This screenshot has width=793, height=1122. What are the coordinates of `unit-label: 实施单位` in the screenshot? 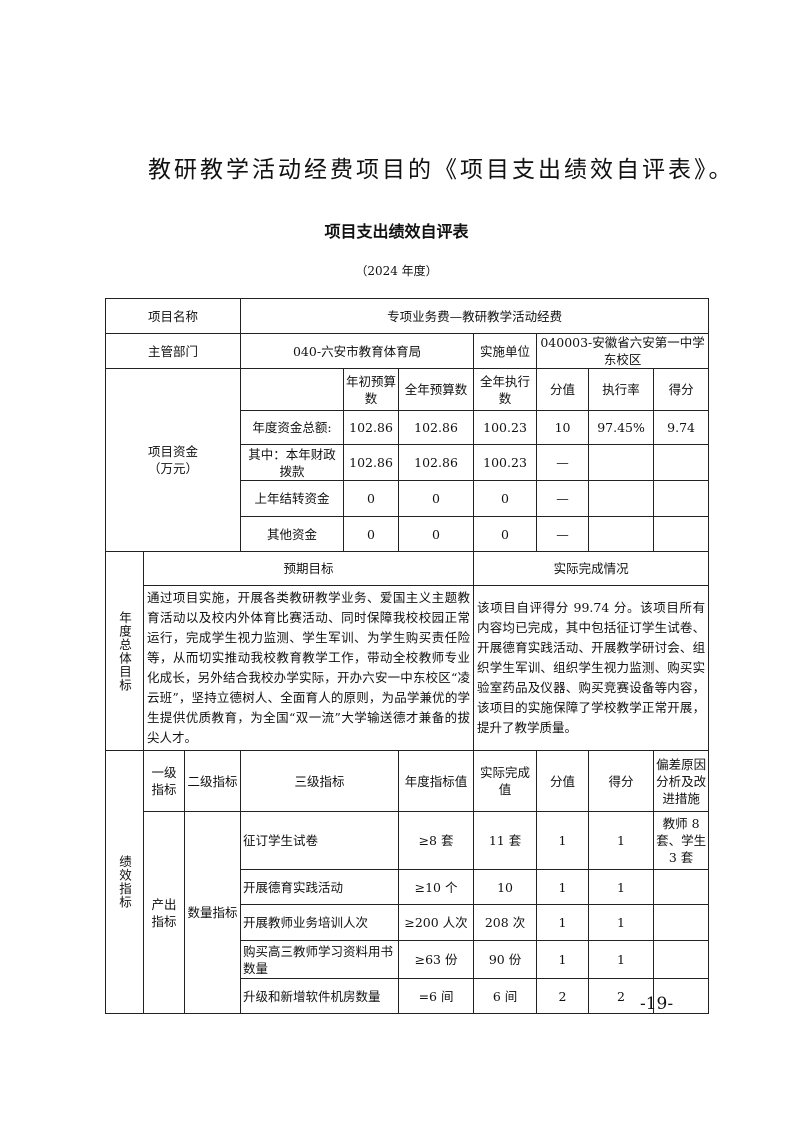 It's located at (505, 351).